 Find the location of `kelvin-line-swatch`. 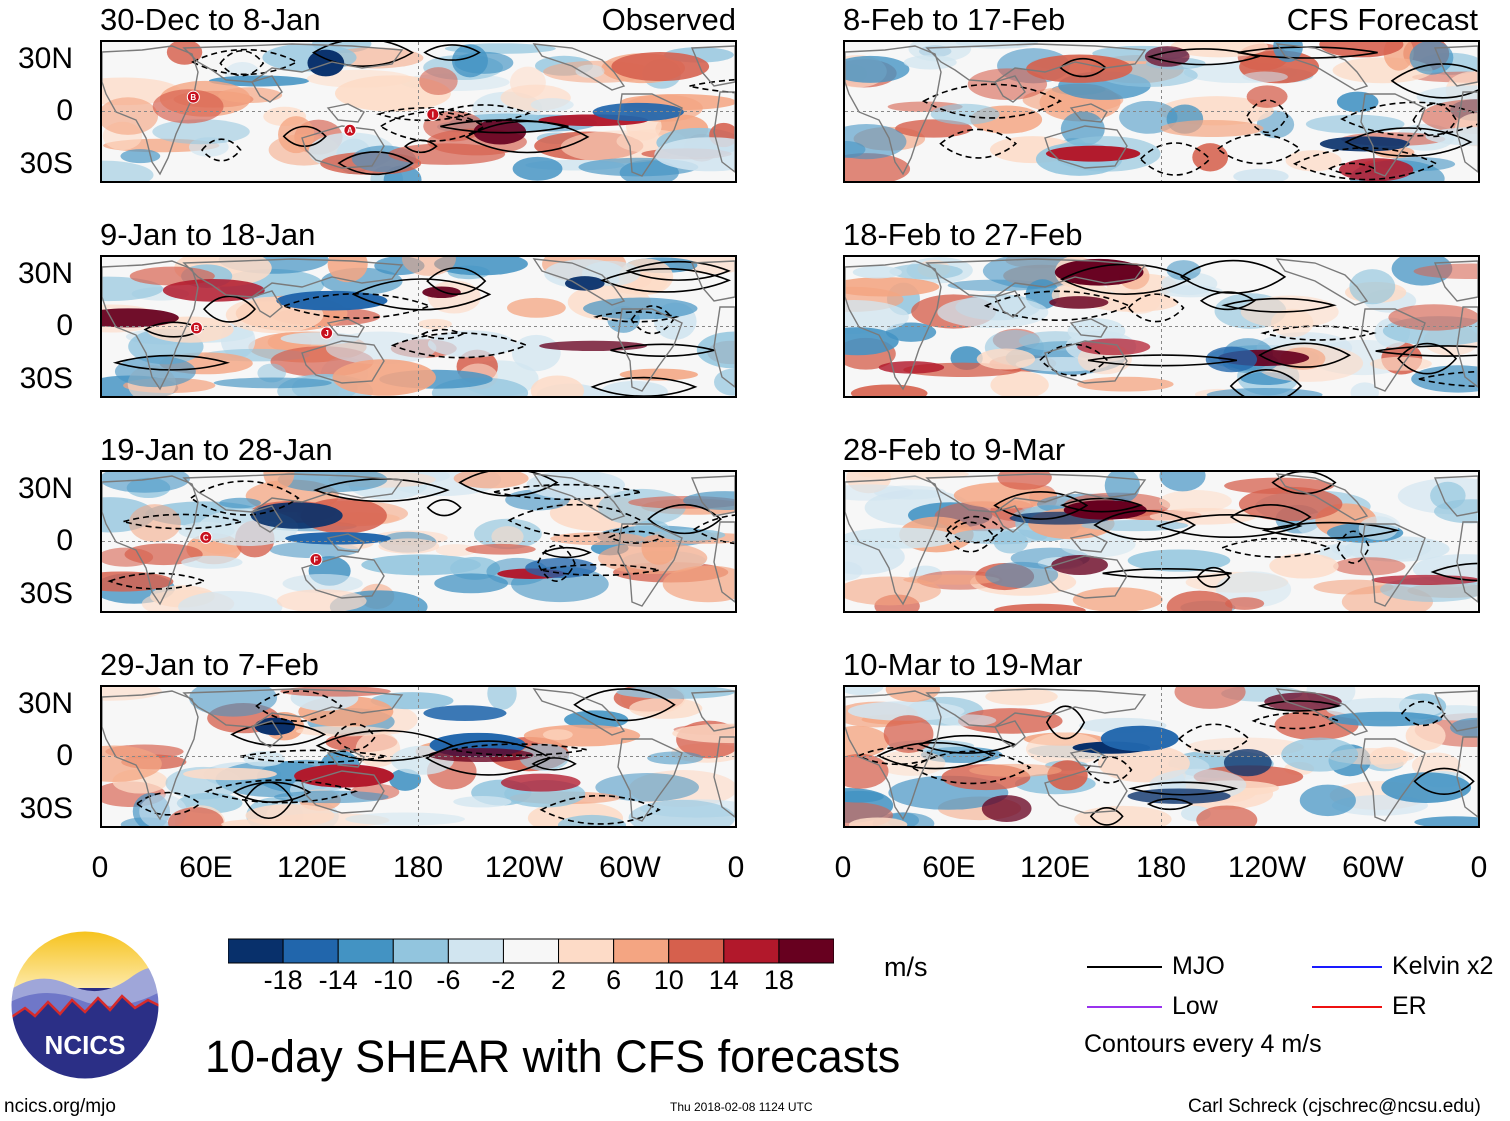

kelvin-line-swatch is located at coordinates (1347, 967).